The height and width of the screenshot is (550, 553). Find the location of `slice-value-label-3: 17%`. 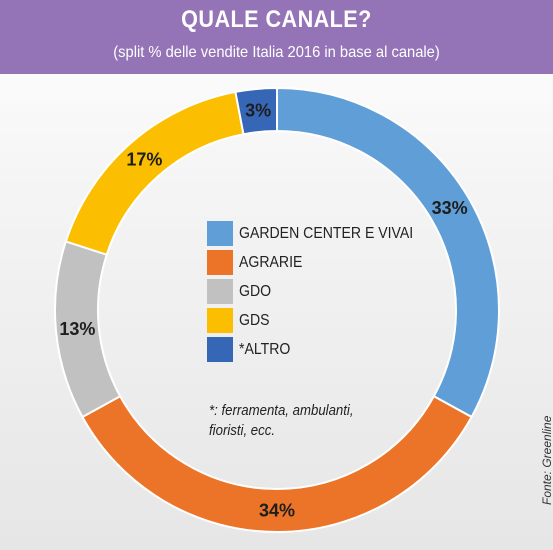

slice-value-label-3: 17% is located at coordinates (144, 160).